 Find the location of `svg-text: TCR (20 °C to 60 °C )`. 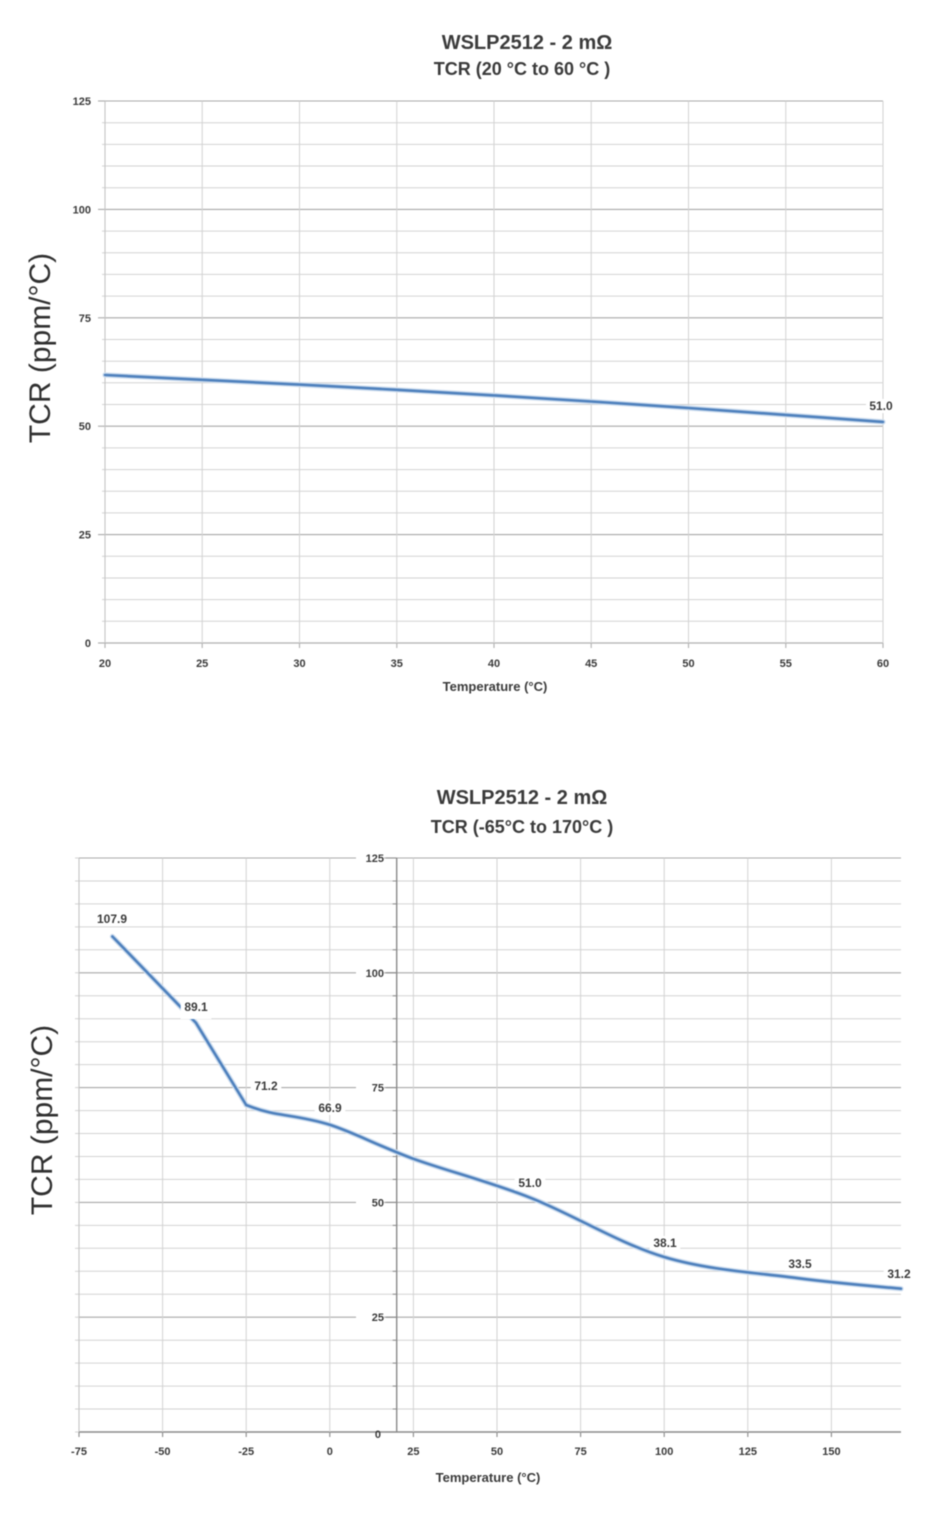

svg-text: TCR (20 °C to 60 °C ) is located at coordinates (522, 69).